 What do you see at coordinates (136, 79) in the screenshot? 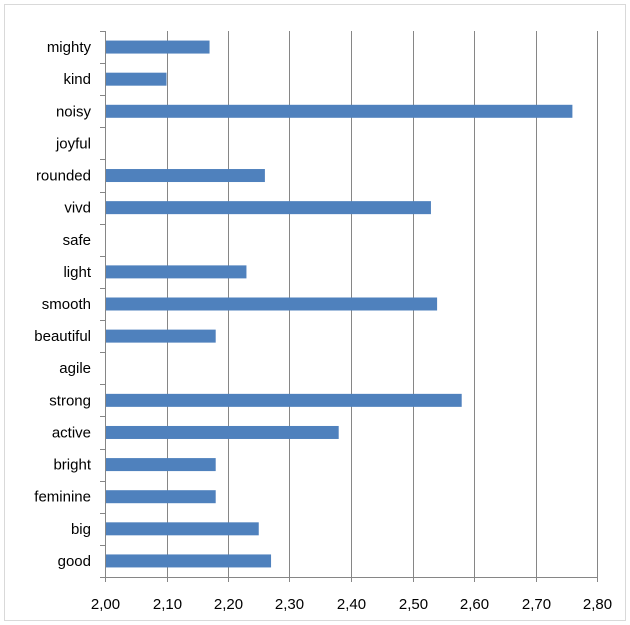
I see `bar-kind` at bounding box center [136, 79].